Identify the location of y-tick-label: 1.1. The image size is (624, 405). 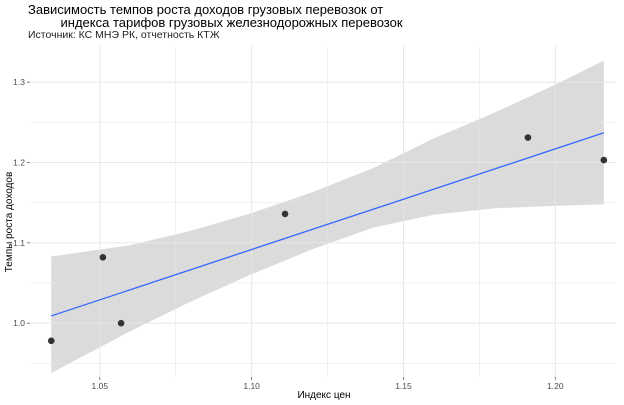
(19, 243).